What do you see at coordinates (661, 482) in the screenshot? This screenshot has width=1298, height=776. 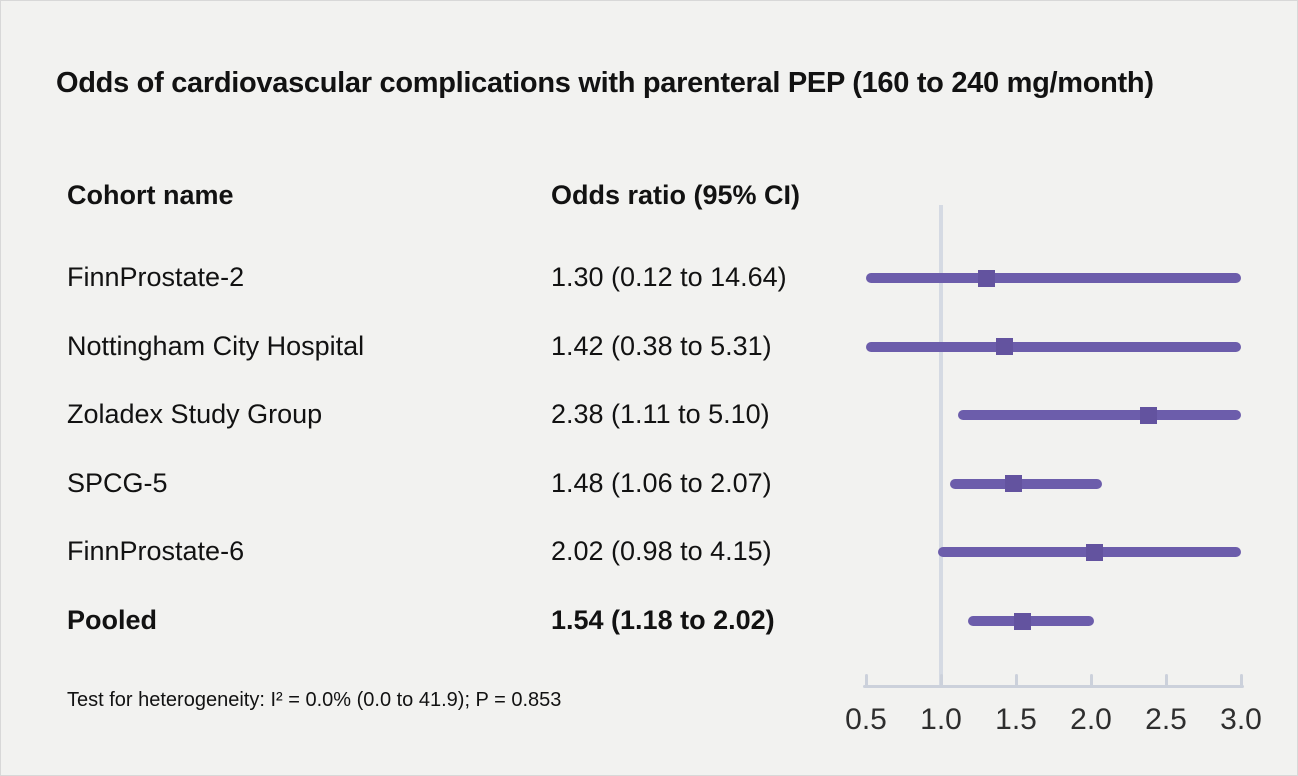 I see `odds-ratio-value: 1.48 (1.06 to 2.07)` at bounding box center [661, 482].